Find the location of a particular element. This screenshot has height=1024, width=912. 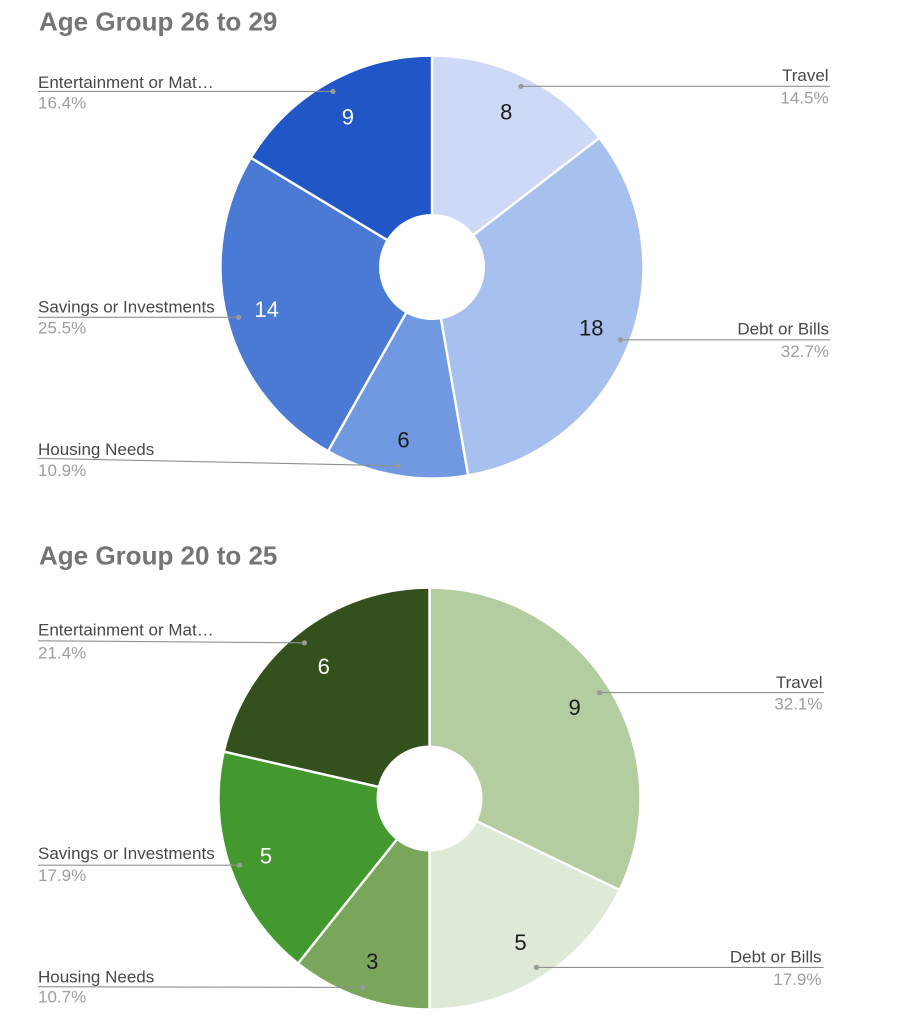

svg-text: 3 is located at coordinates (372, 961).